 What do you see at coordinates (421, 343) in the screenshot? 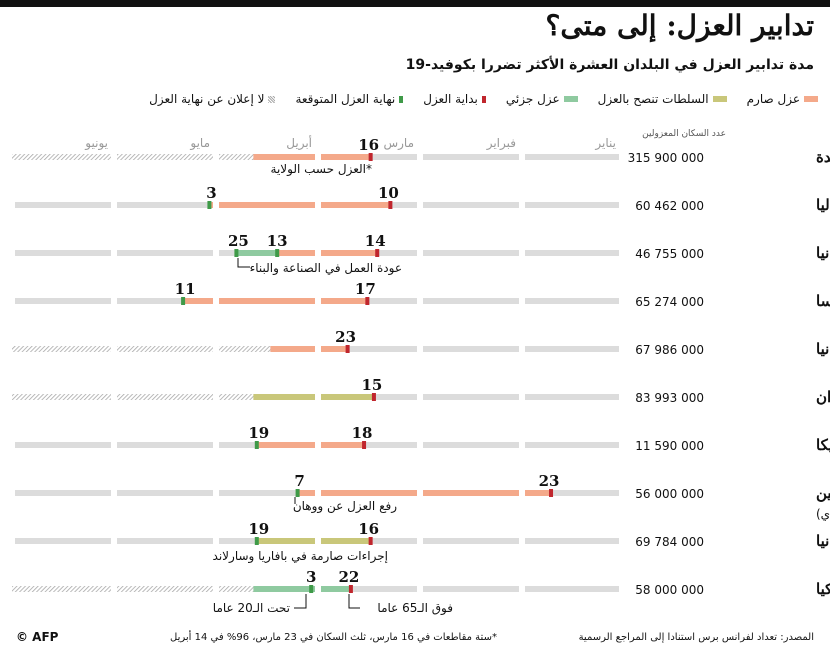
I see `country-row: 23 67 986 000 بريطانيا` at bounding box center [421, 343].